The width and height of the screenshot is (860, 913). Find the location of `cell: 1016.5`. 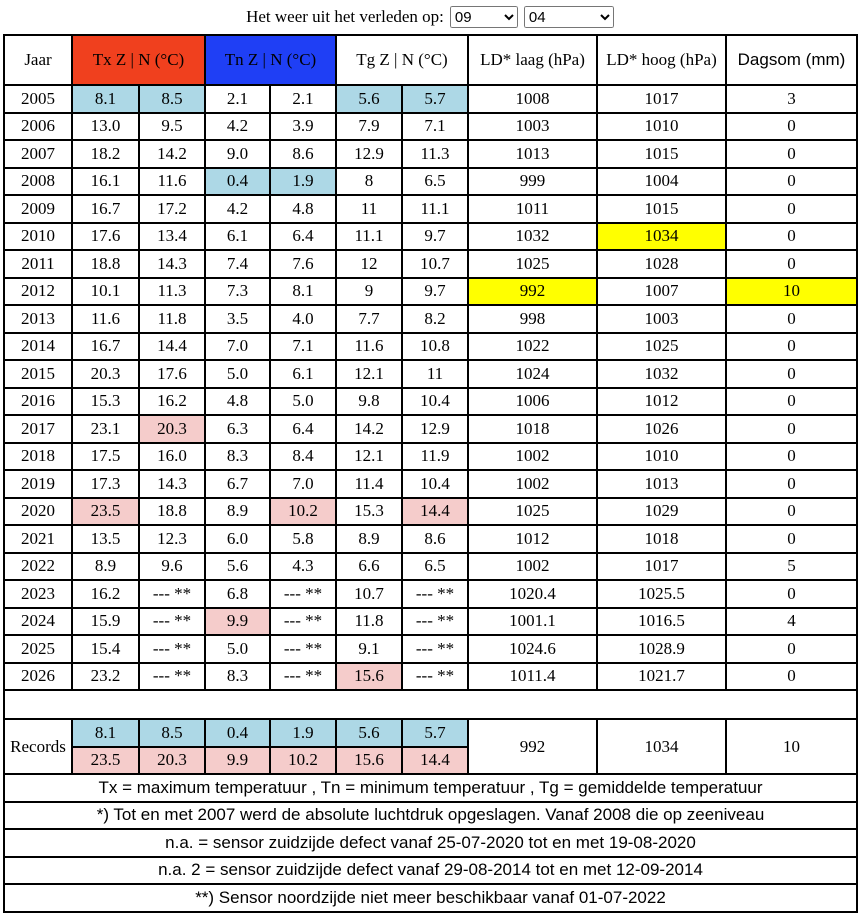

cell: 1016.5 is located at coordinates (661, 621).